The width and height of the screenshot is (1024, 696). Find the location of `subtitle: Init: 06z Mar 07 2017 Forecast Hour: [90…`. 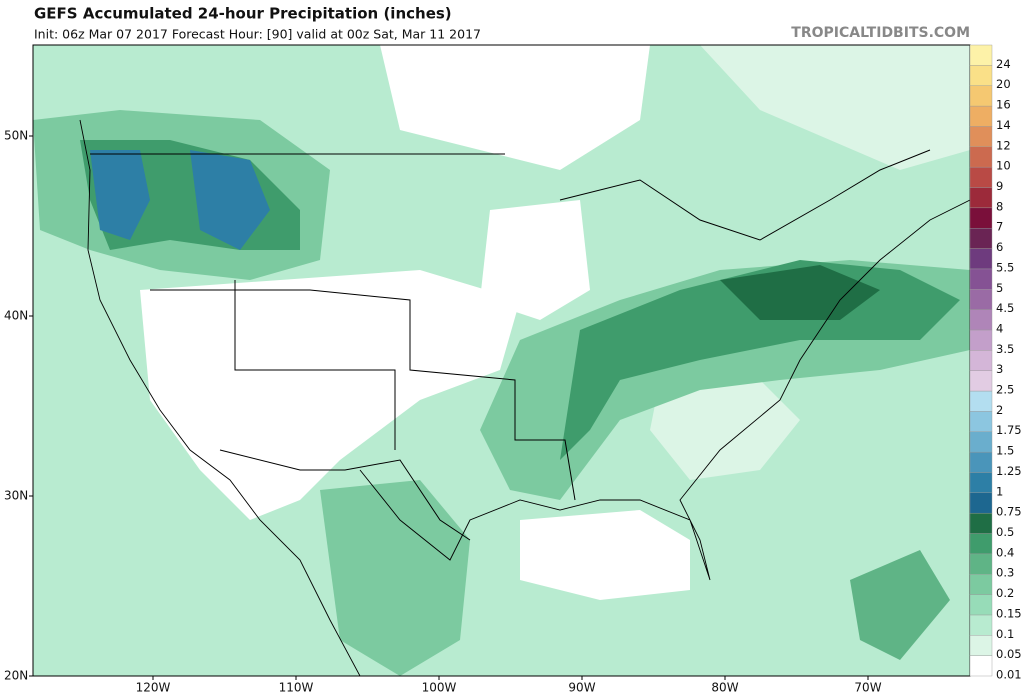

subtitle: Init: 06z Mar 07 2017 Forecast Hour: [90… is located at coordinates (257, 34).